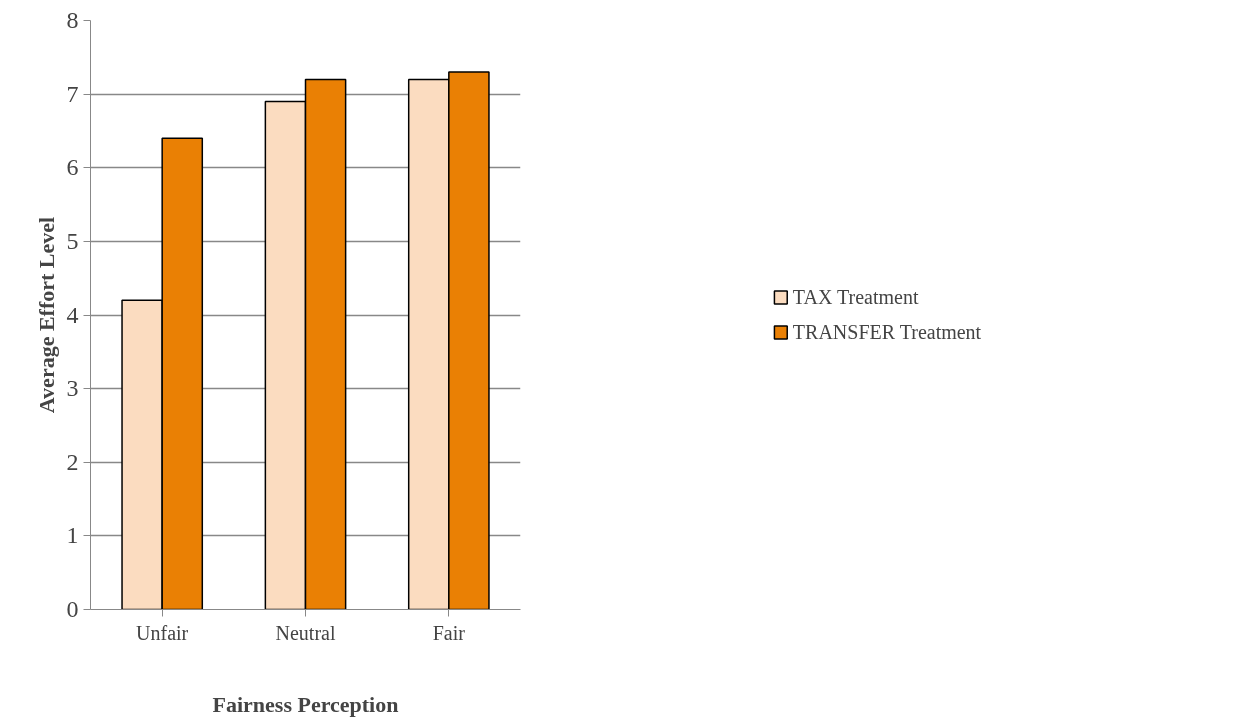 This screenshot has height=719, width=1233. Describe the element at coordinates (72, 167) in the screenshot. I see `y-tick-label: 6` at that location.